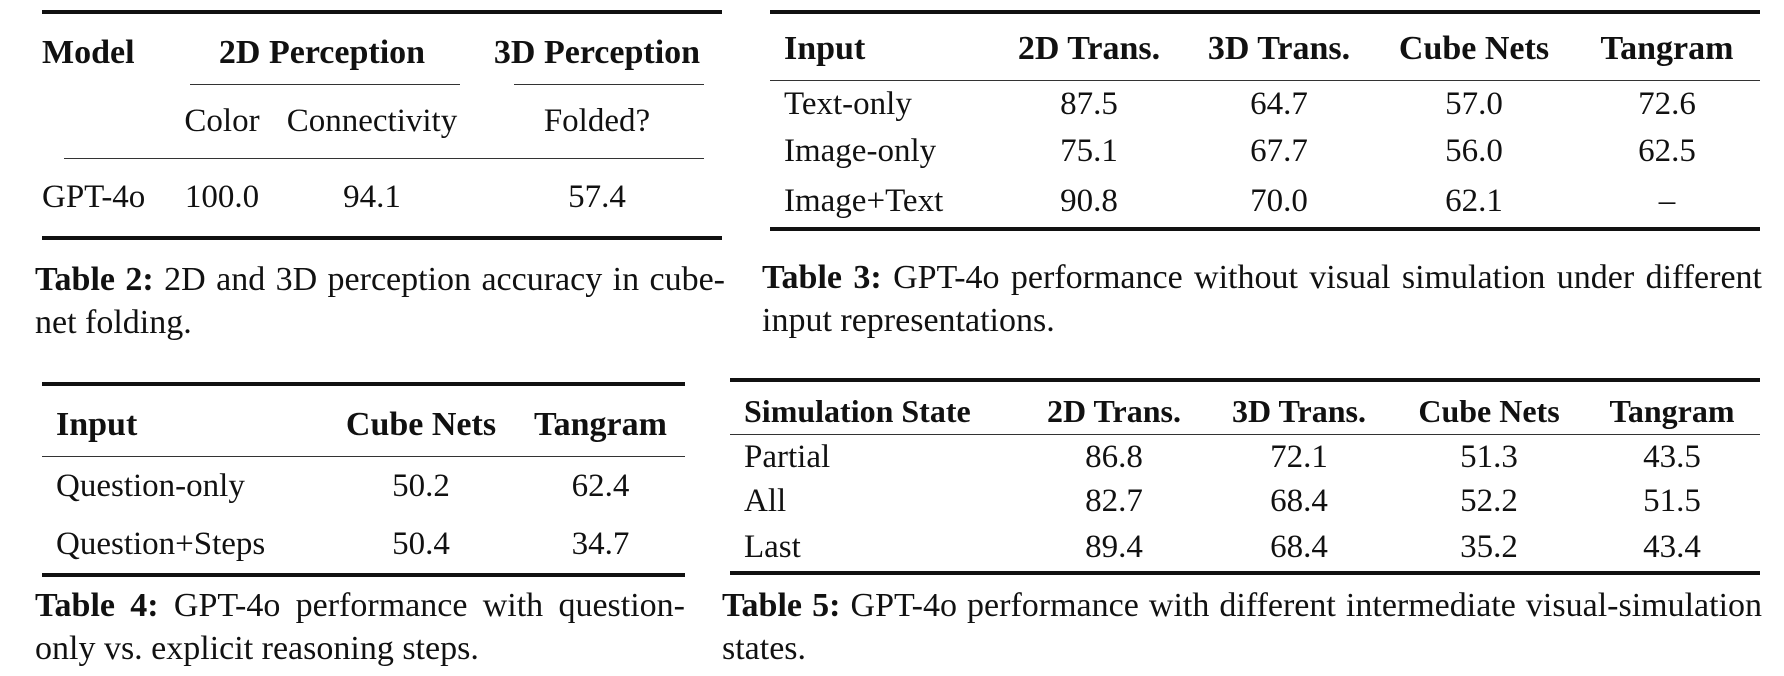 Image resolution: width=1784 pixels, height=676 pixels. What do you see at coordinates (1667, 104) in the screenshot?
I see `cell-tangram: 72.6` at bounding box center [1667, 104].